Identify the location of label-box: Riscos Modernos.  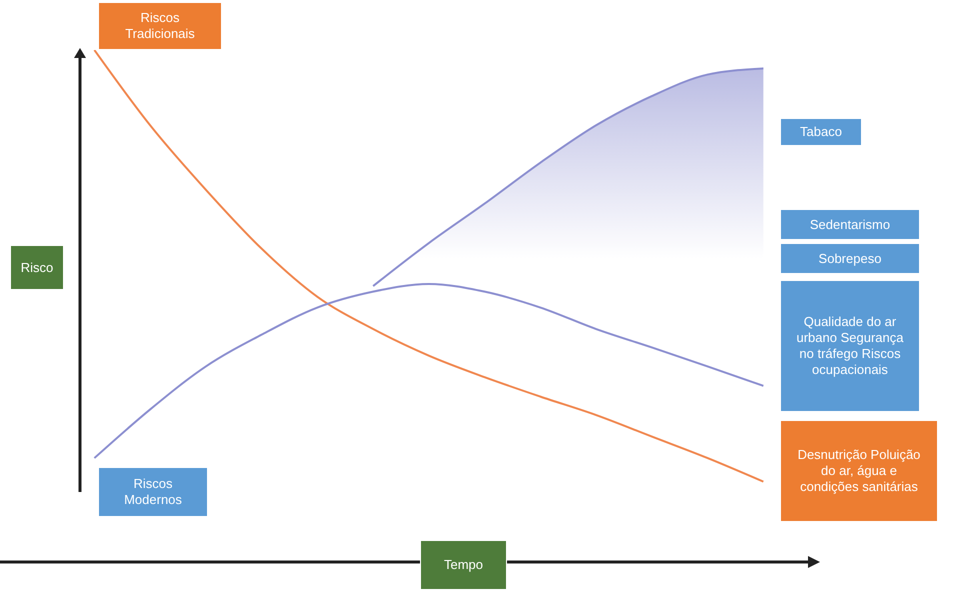
(153, 492).